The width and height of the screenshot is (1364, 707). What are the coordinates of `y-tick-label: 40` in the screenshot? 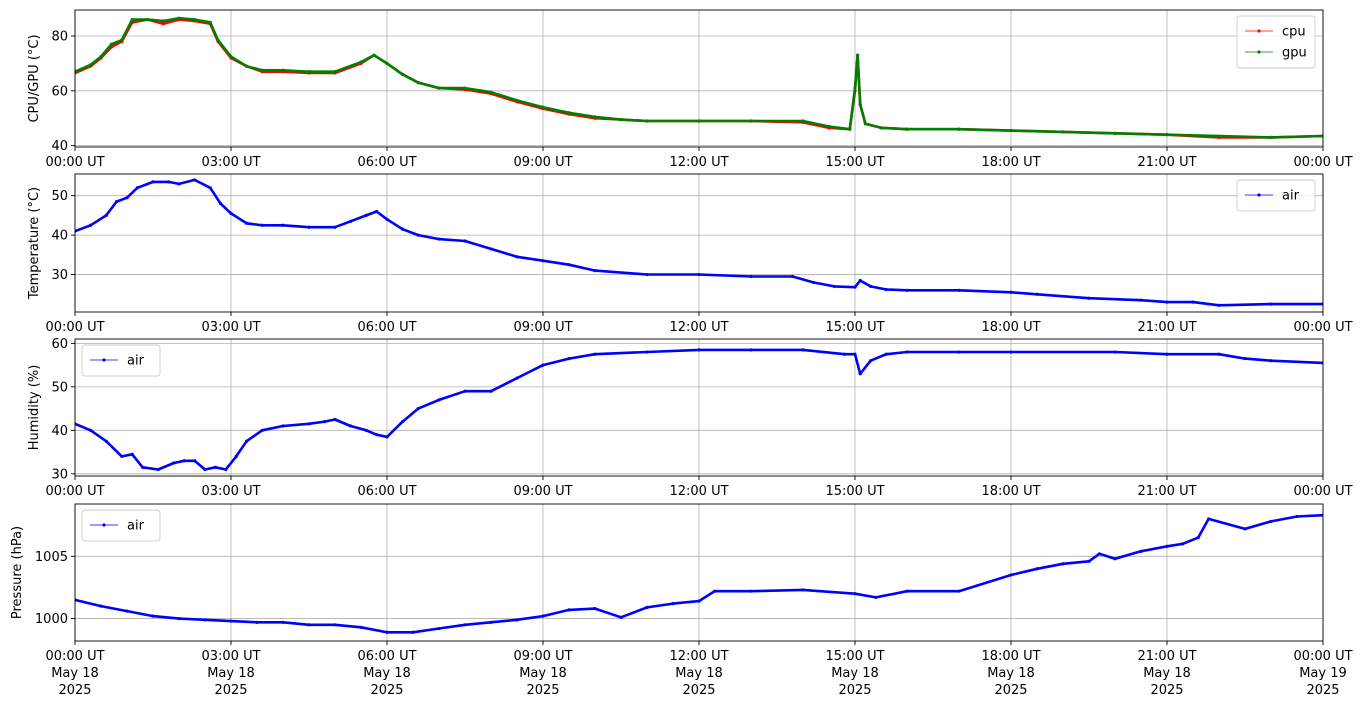 It's located at (59, 431).